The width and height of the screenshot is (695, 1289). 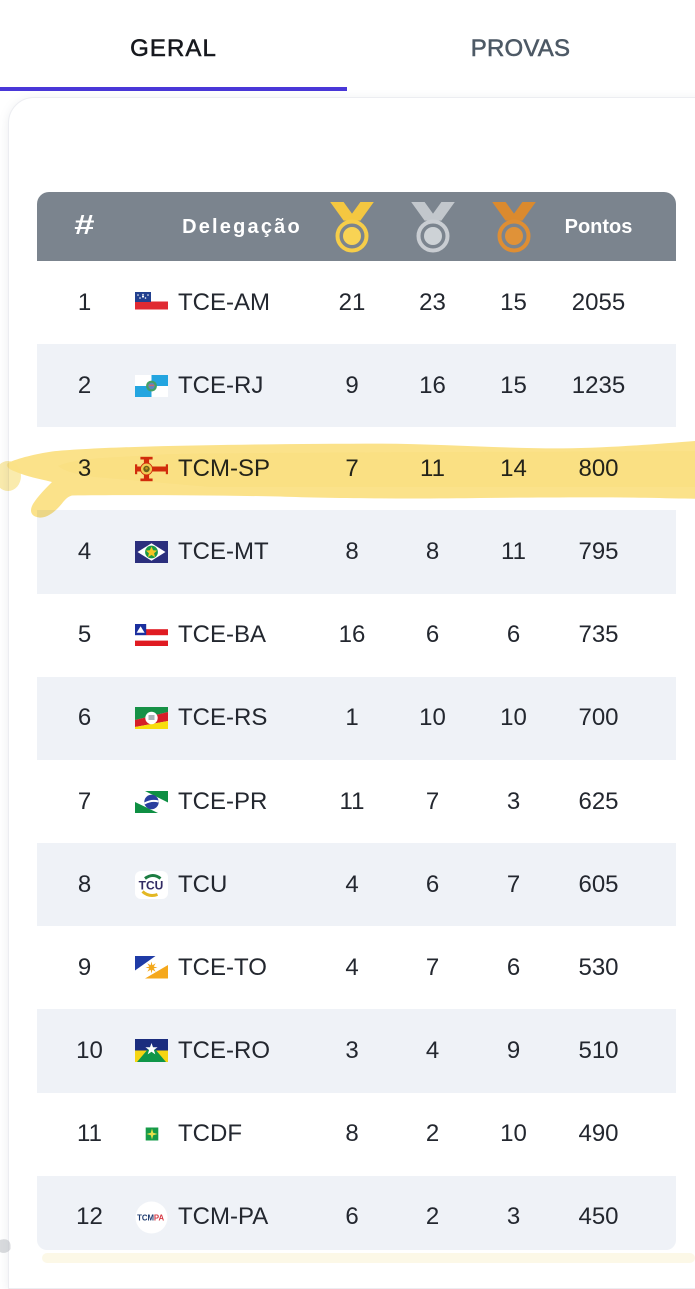 What do you see at coordinates (151, 885) in the screenshot?
I see `svg-text: TCU` at bounding box center [151, 885].